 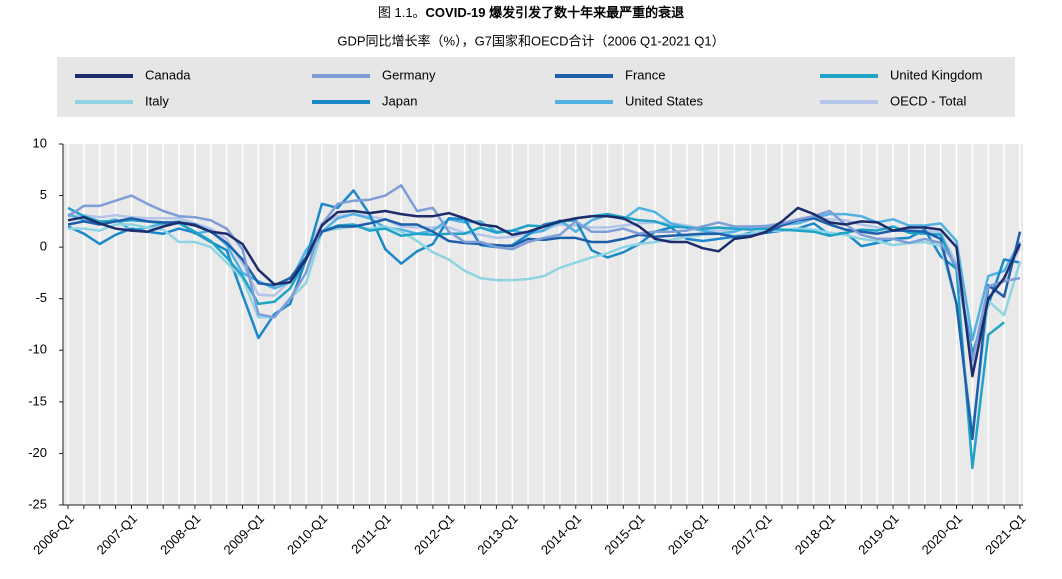 I want to click on y-tick-label: 0, so click(x=43, y=246).